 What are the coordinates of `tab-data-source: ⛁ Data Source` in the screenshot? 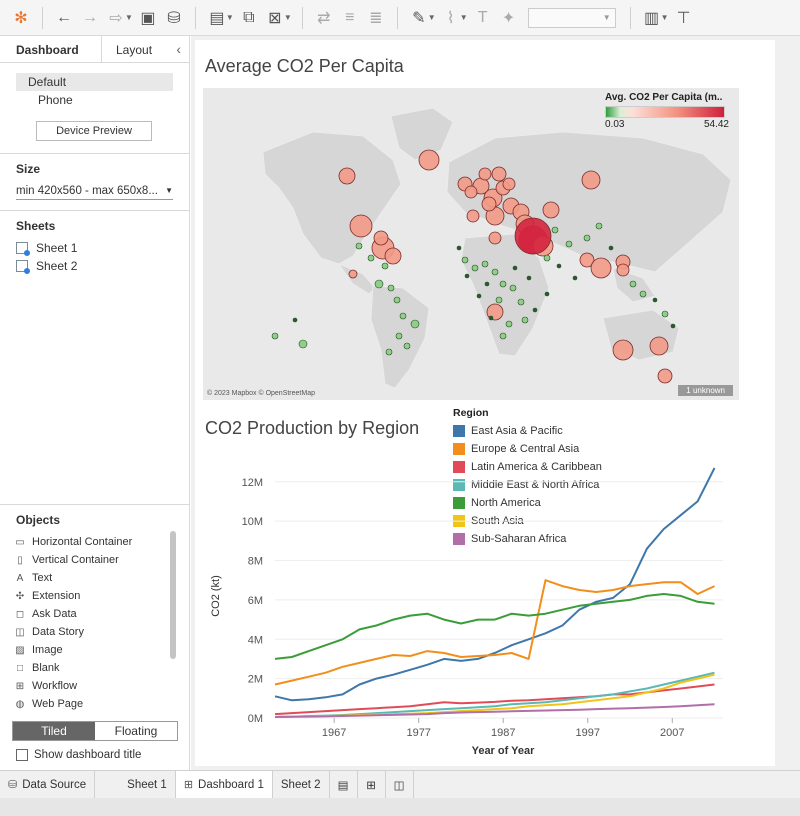 It's located at (48, 784).